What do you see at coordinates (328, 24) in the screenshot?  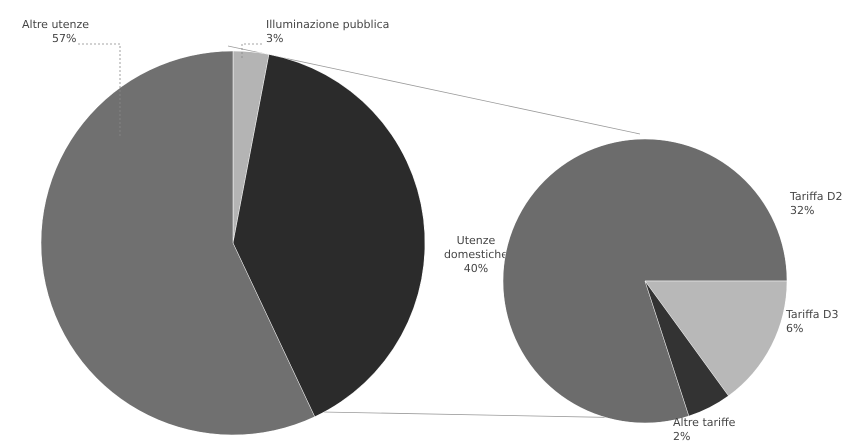 I see `slice-label: Illuminazione pubblica` at bounding box center [328, 24].